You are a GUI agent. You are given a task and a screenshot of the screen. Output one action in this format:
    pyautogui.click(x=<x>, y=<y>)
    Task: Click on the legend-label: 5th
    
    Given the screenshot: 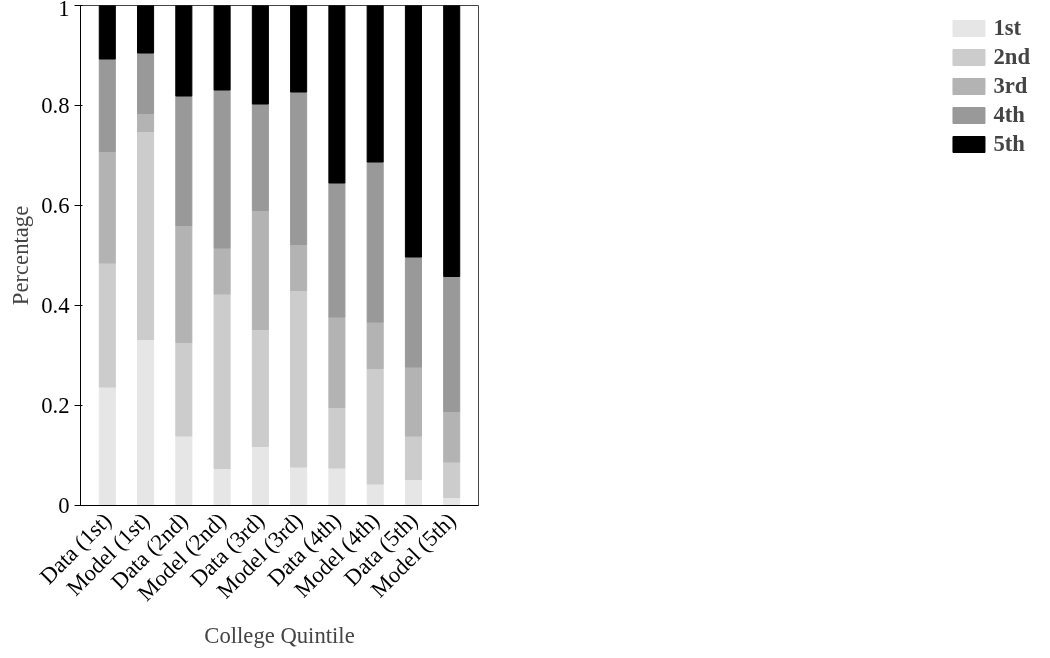 What is the action you would take?
    pyautogui.click(x=1009, y=144)
    